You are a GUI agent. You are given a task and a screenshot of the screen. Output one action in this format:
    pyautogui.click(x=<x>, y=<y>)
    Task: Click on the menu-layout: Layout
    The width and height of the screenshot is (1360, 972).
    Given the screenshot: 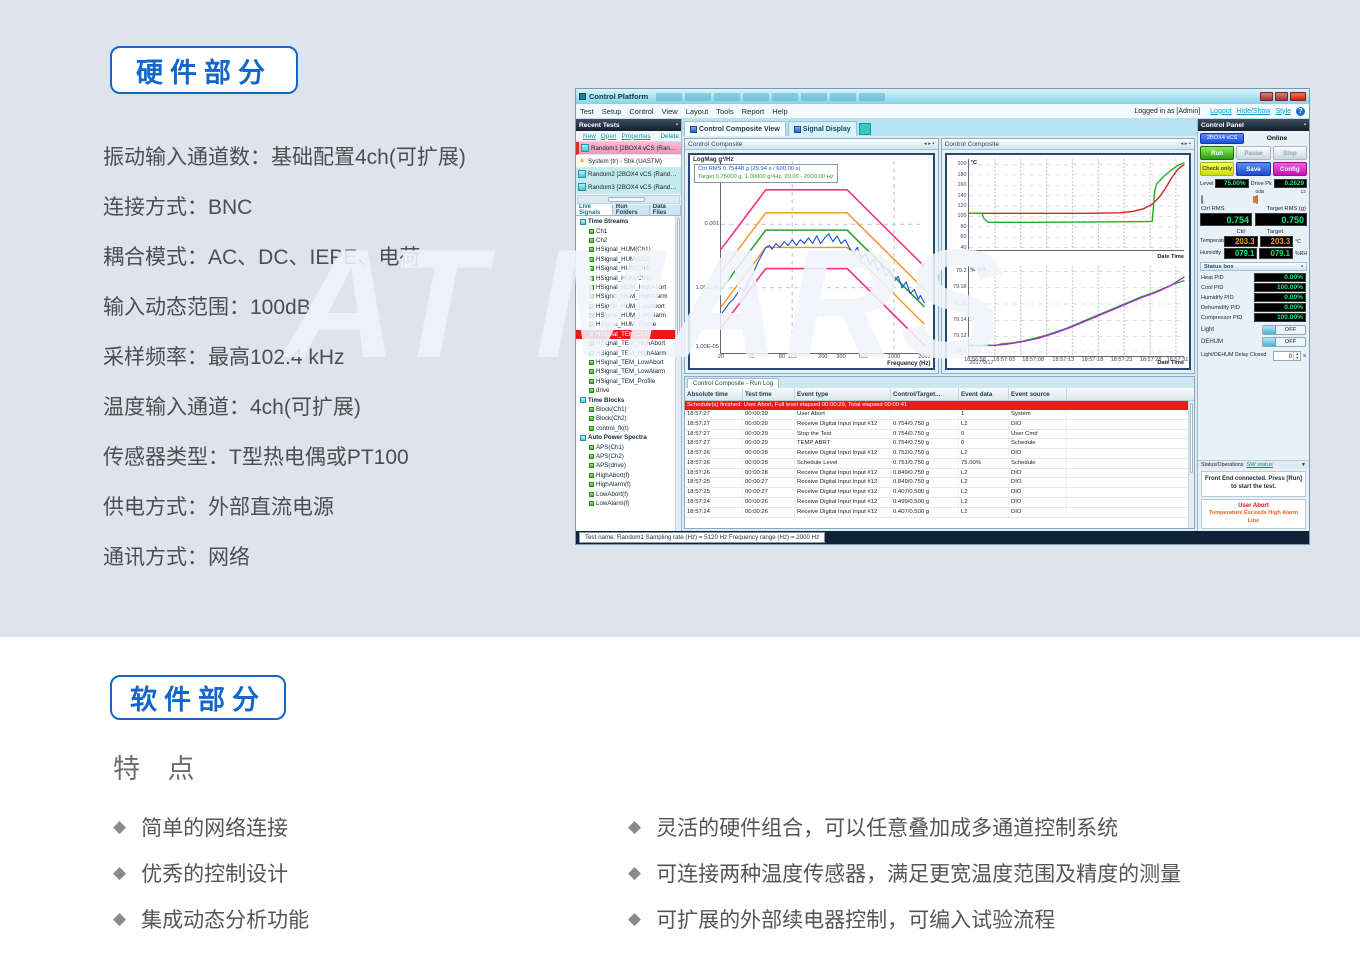 What is the action you would take?
    pyautogui.click(x=697, y=111)
    